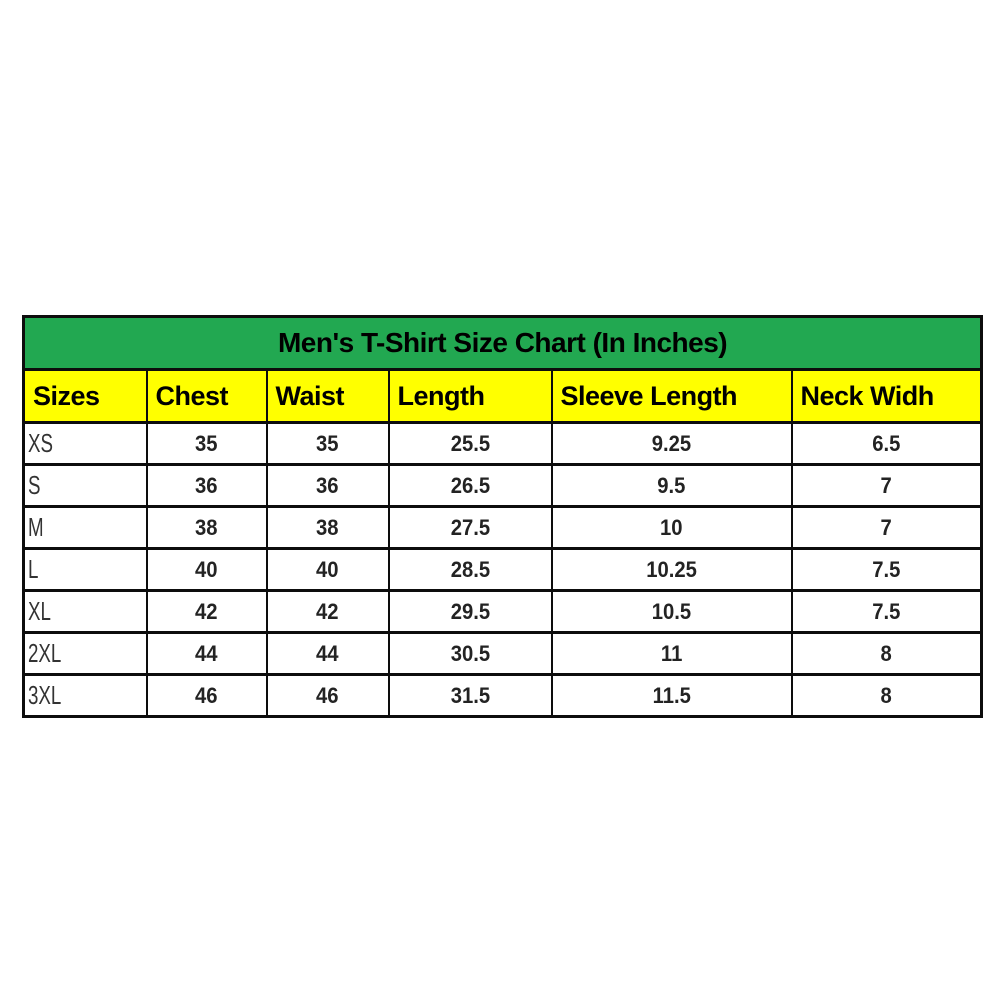 The width and height of the screenshot is (1000, 1000). I want to click on value-cell: 30.5, so click(470, 653).